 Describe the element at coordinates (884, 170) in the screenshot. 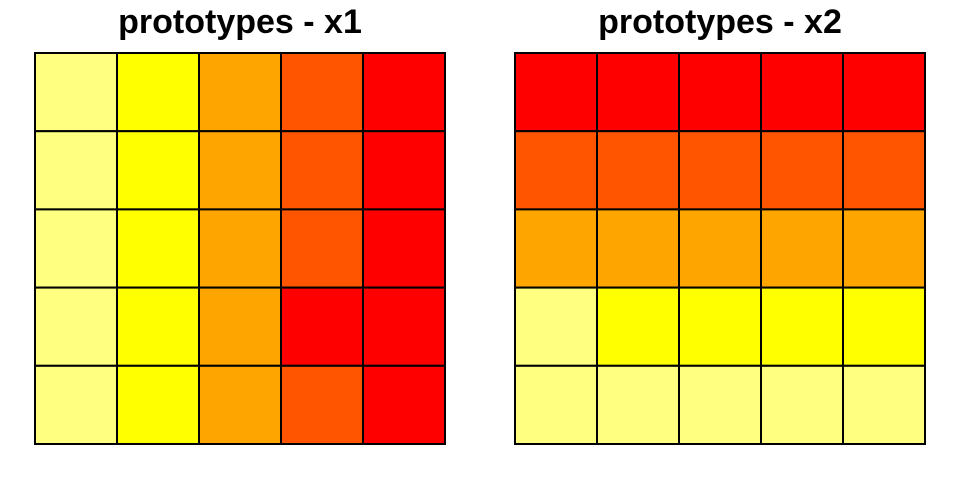

I see `heatmap-cell-2-r2-c5` at that location.